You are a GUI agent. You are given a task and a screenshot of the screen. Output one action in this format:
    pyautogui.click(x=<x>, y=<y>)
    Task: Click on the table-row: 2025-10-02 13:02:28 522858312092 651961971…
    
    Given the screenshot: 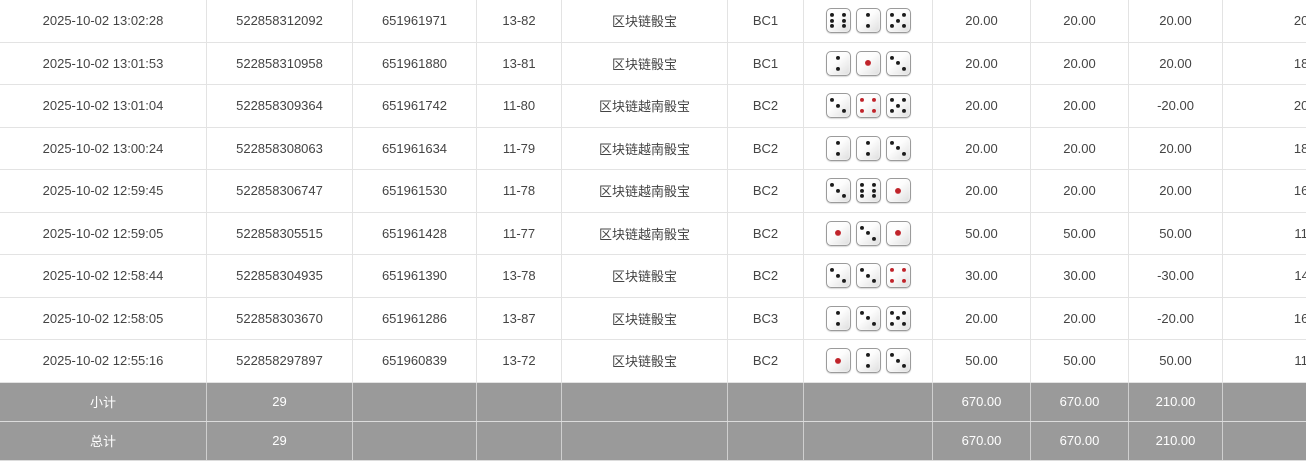 What is the action you would take?
    pyautogui.click(x=653, y=21)
    